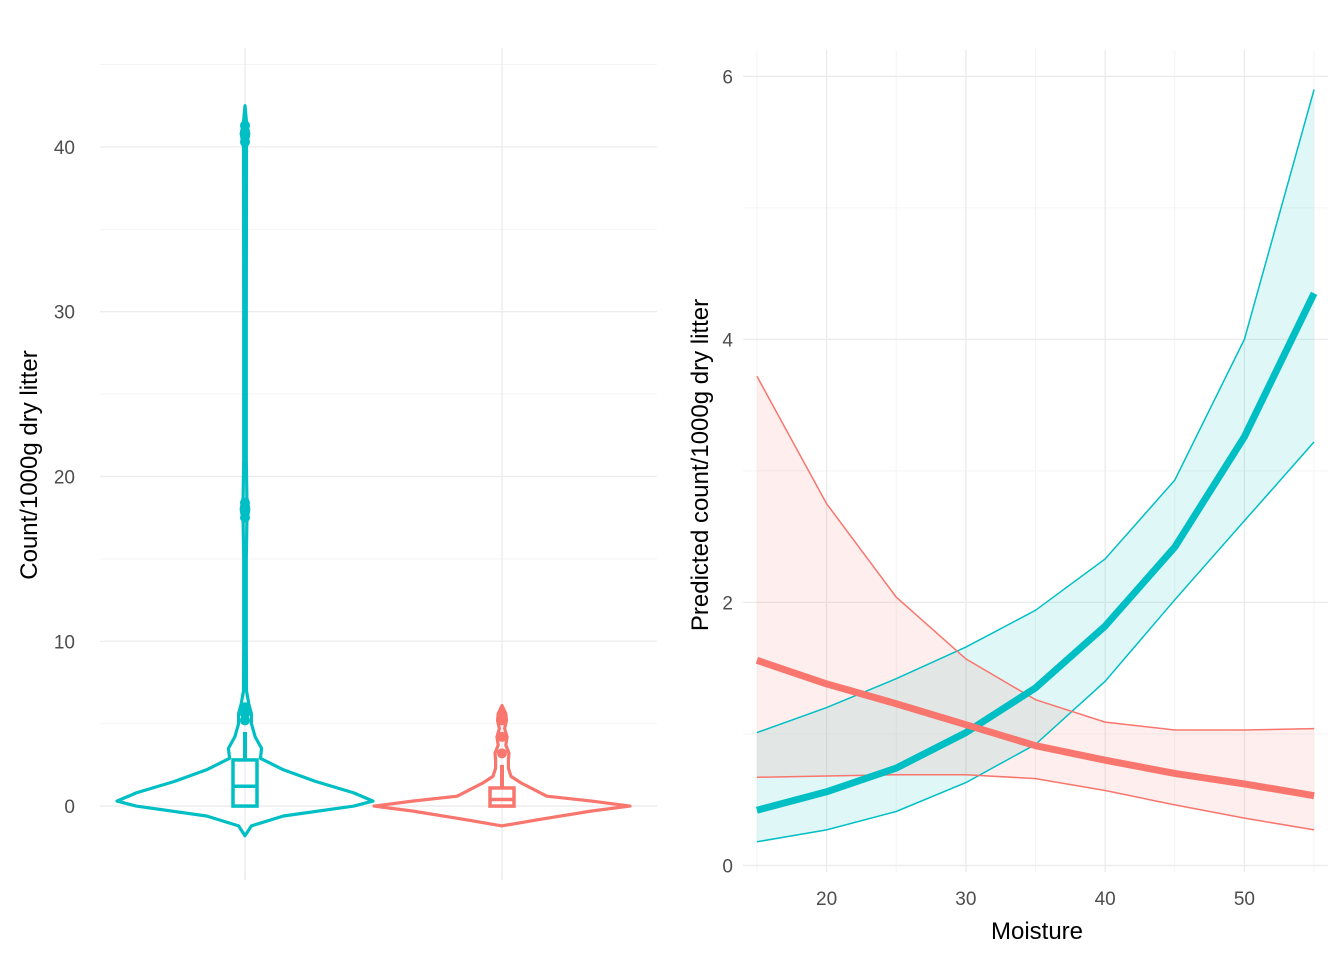  What do you see at coordinates (64, 148) in the screenshot?
I see `violin-y-tick-label: 40` at bounding box center [64, 148].